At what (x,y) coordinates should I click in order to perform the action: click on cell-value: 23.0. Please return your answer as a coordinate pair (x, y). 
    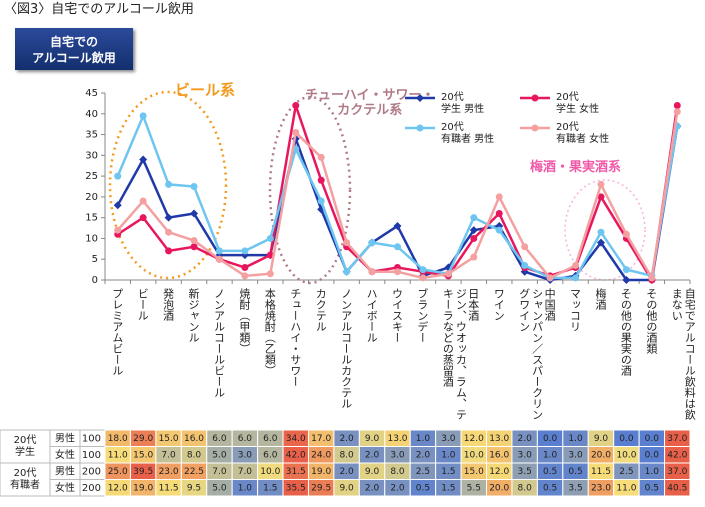
    Looking at the image, I should click on (169, 472).